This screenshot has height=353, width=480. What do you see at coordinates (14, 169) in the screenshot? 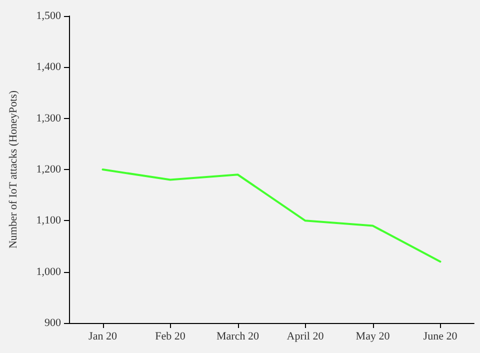
I see `y-axis-title: Number of IoT attacks (HoneyPots)` at bounding box center [14, 169].